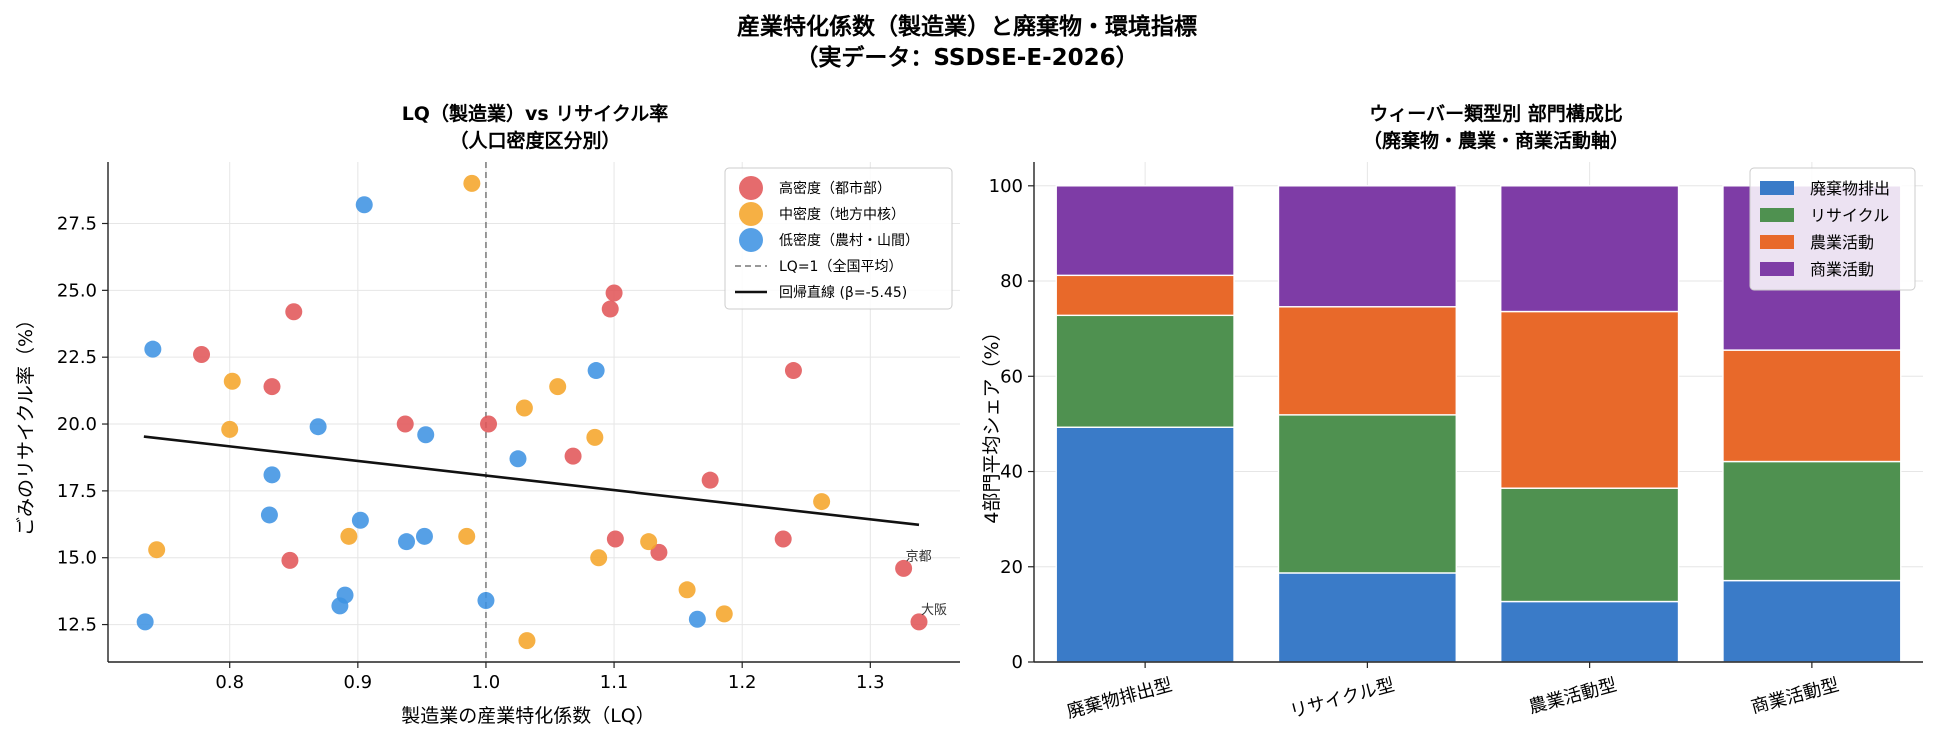  Describe the element at coordinates (1011, 281) in the screenshot. I see `y-tick-label: 80` at that location.